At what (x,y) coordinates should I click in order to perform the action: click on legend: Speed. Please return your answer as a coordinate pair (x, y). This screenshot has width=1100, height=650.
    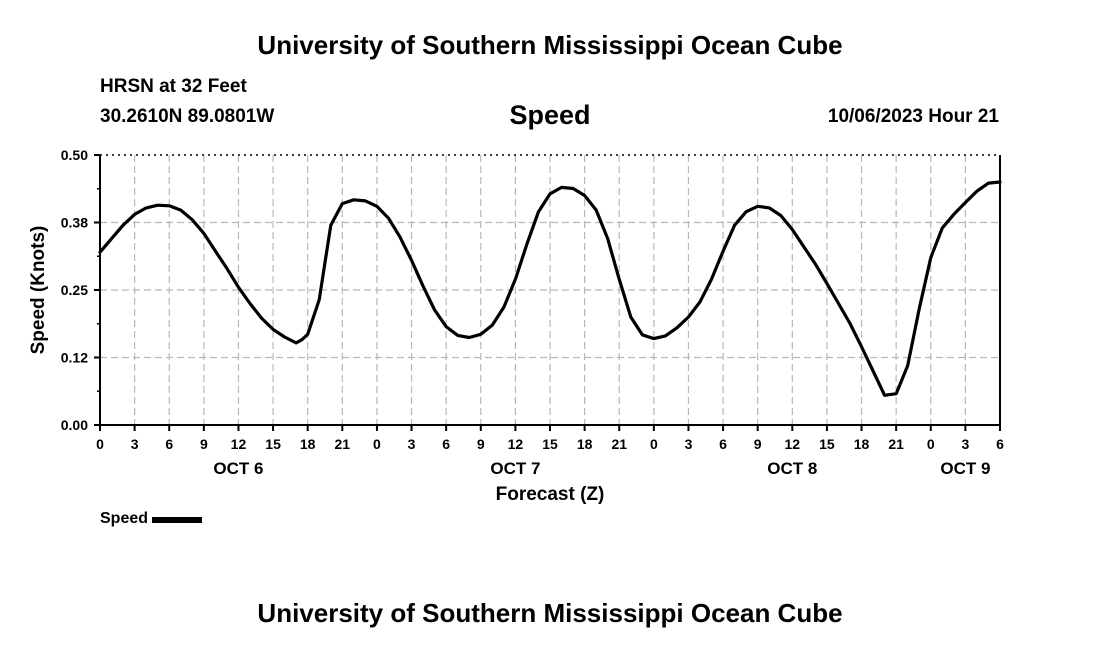
    Looking at the image, I should click on (151, 519).